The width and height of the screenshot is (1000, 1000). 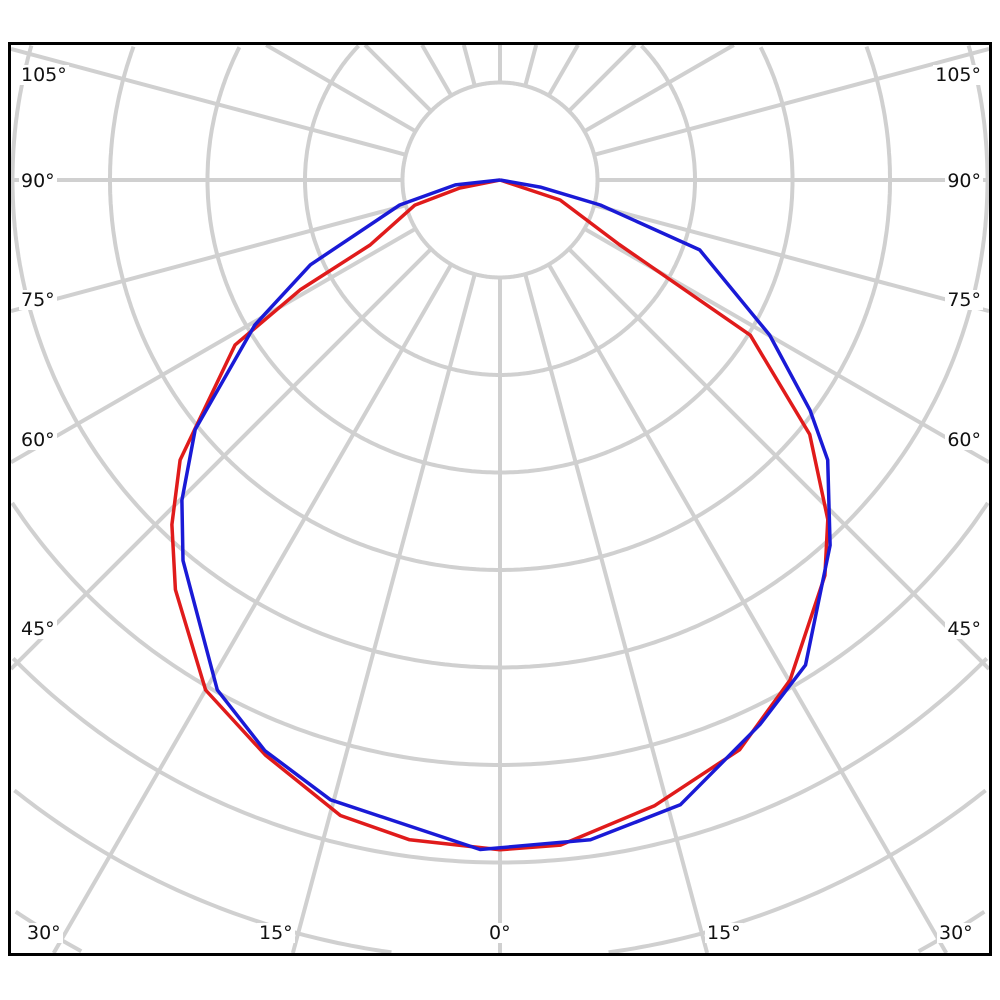 What do you see at coordinates (38, 440) in the screenshot?
I see `angle-label-left-60: 60°` at bounding box center [38, 440].